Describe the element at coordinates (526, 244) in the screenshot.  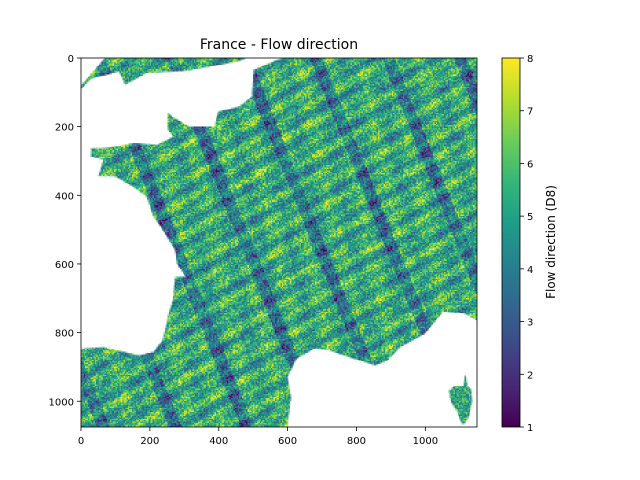
I see `colorbar-ticks: 1 2 3 4 5 6 7 8` at that location.